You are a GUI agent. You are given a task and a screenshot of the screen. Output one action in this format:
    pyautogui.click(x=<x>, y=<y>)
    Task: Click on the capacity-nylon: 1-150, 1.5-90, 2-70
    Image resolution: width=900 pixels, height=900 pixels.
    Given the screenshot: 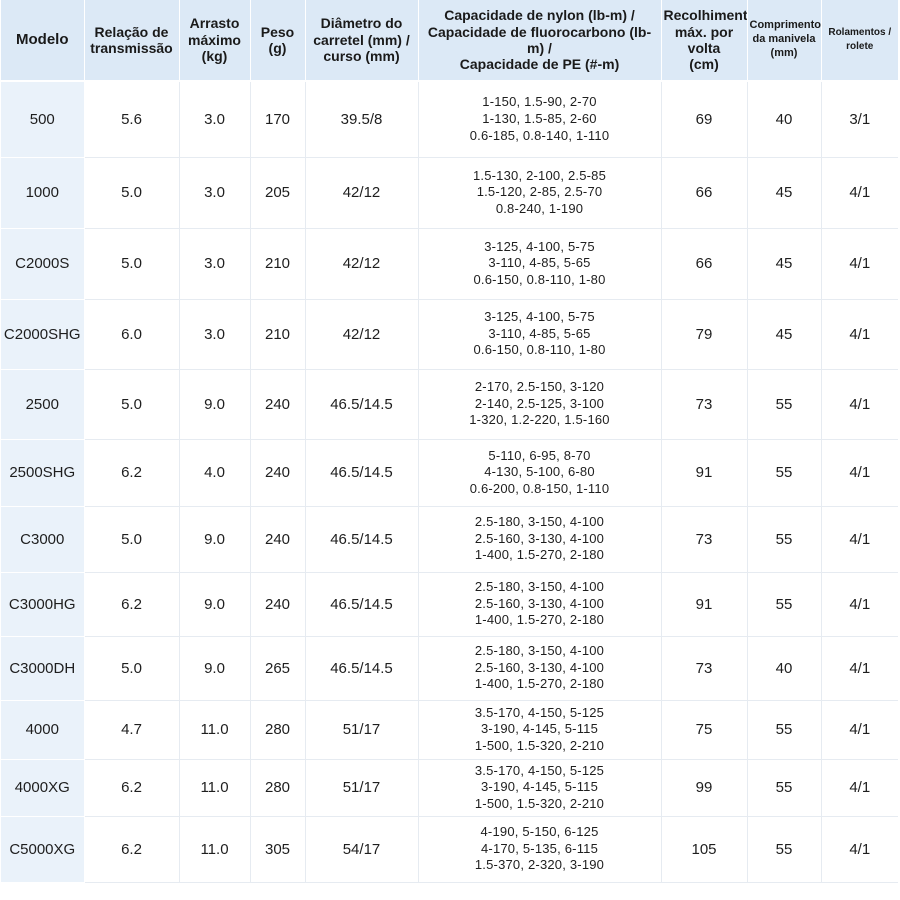 What is the action you would take?
    pyautogui.click(x=539, y=102)
    